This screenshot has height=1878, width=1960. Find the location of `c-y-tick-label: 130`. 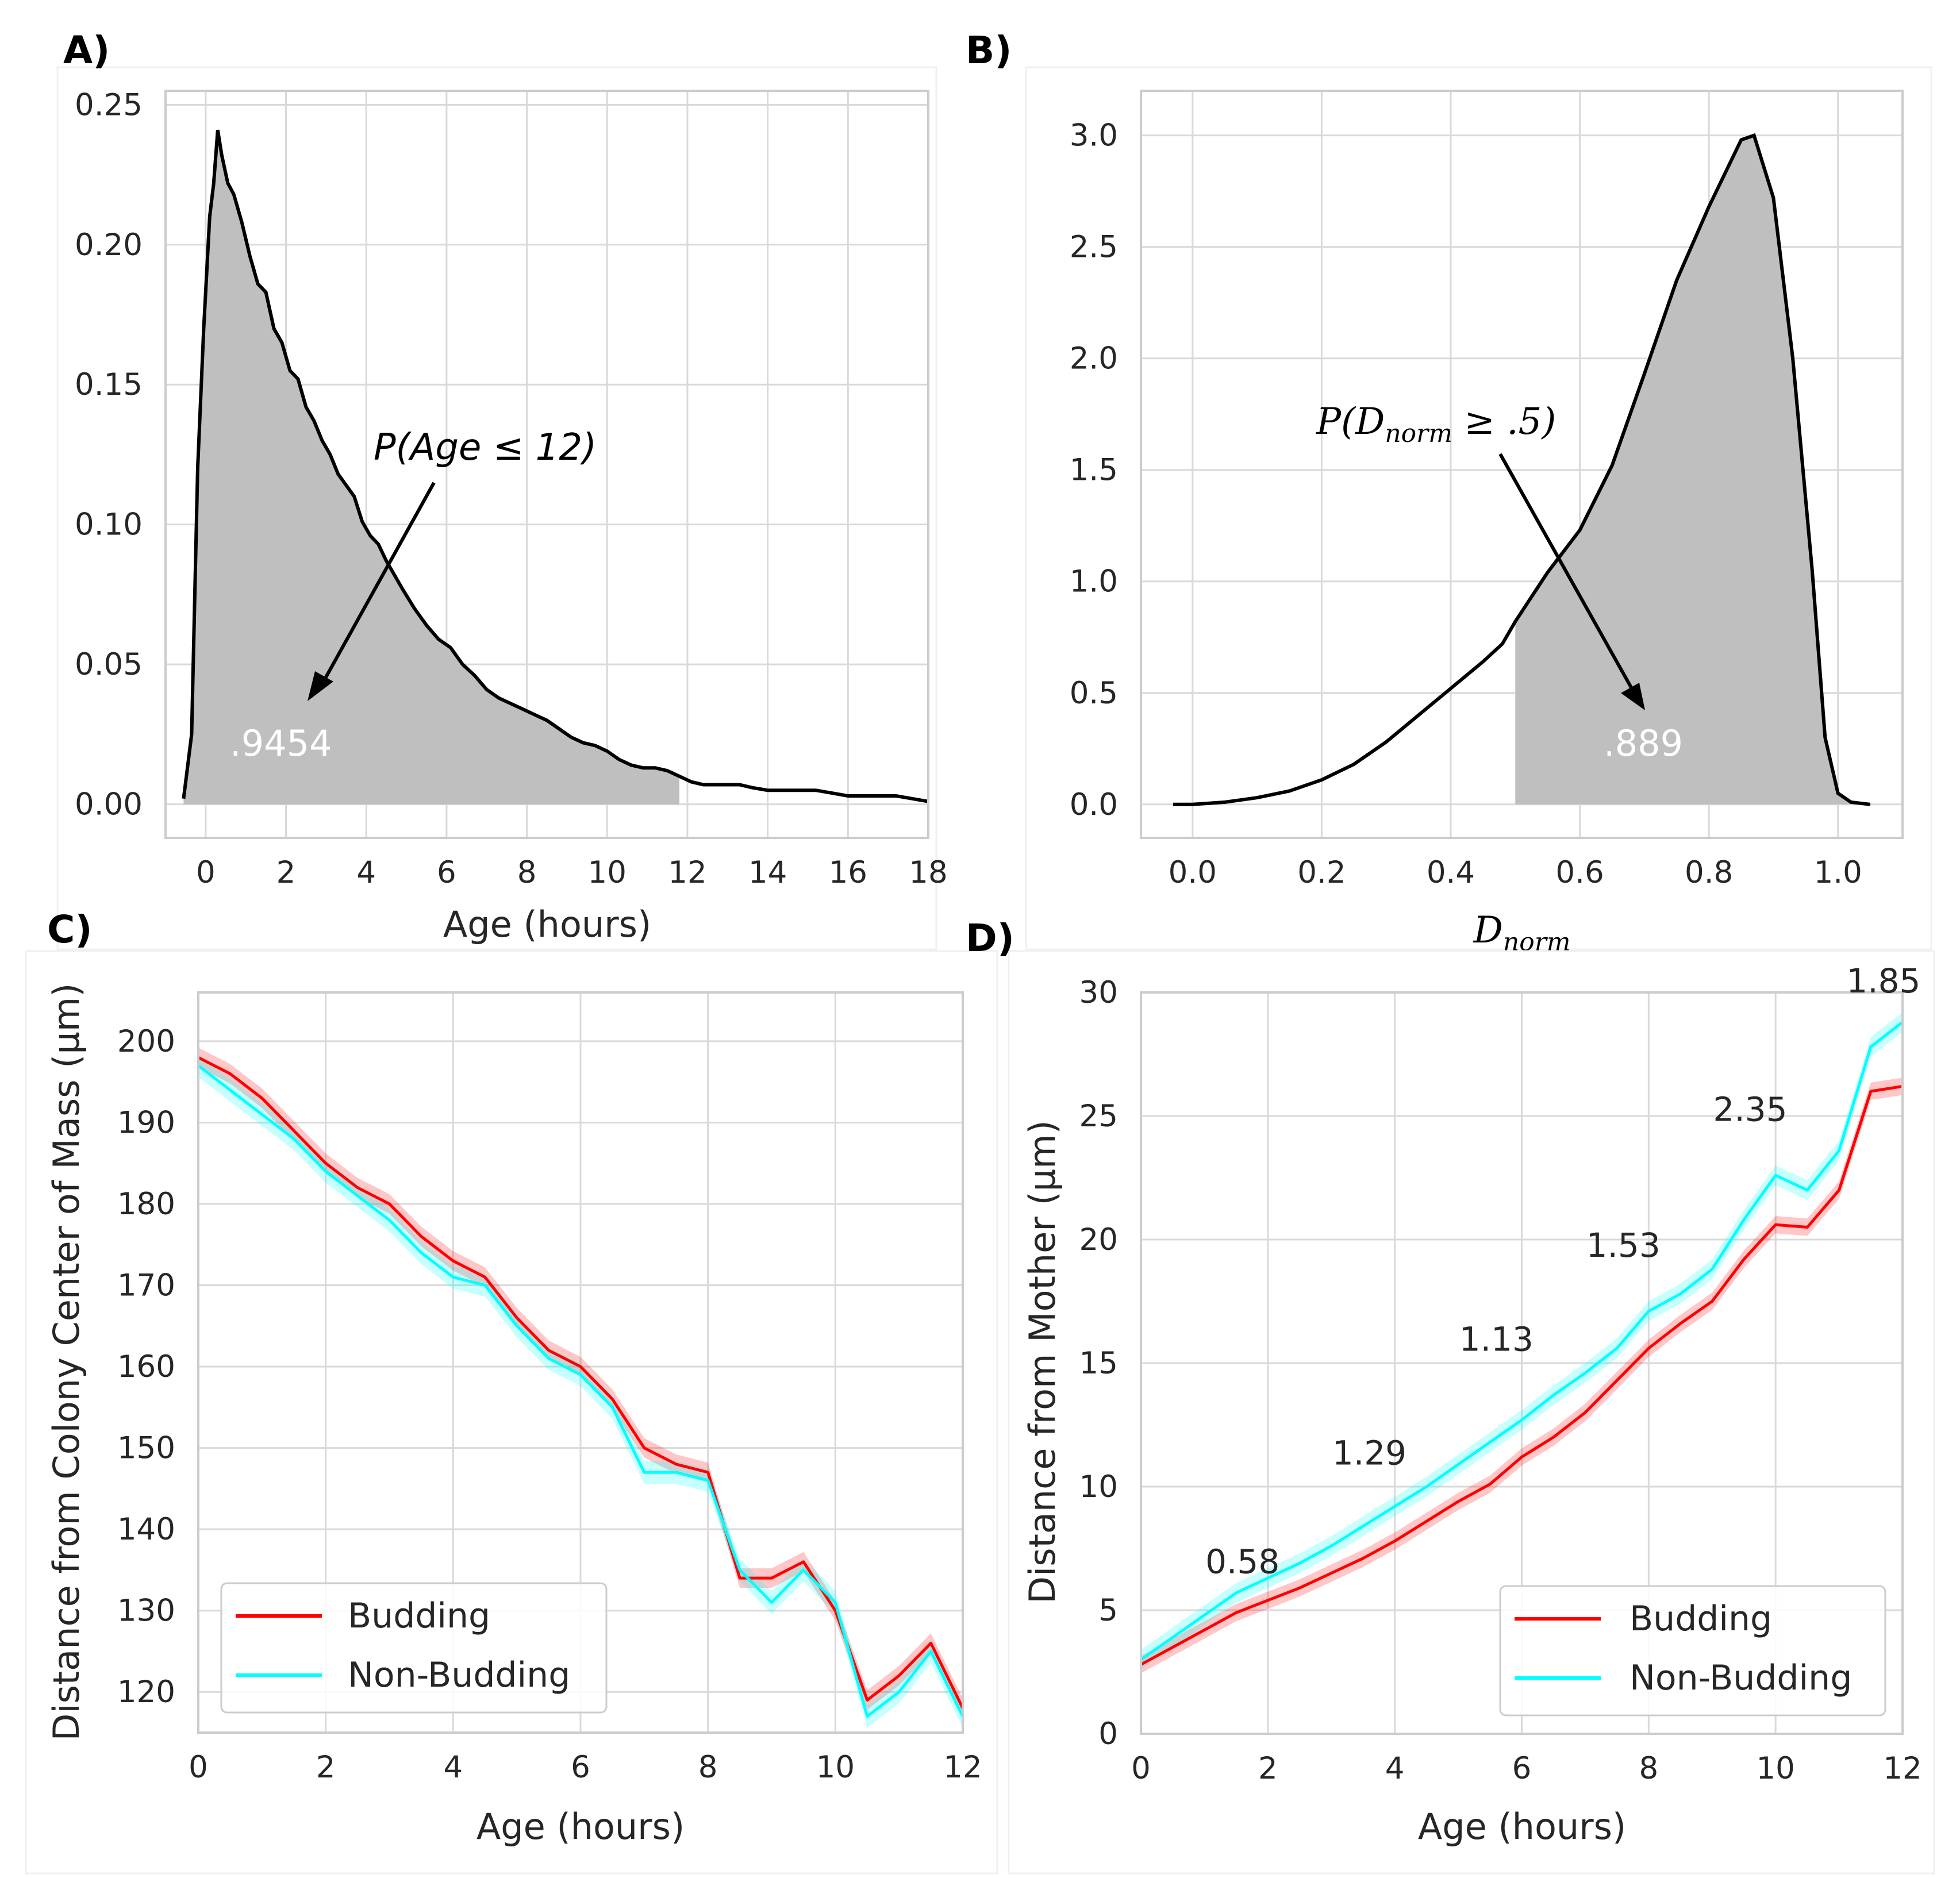

c-y-tick-label: 130 is located at coordinates (146, 1611).